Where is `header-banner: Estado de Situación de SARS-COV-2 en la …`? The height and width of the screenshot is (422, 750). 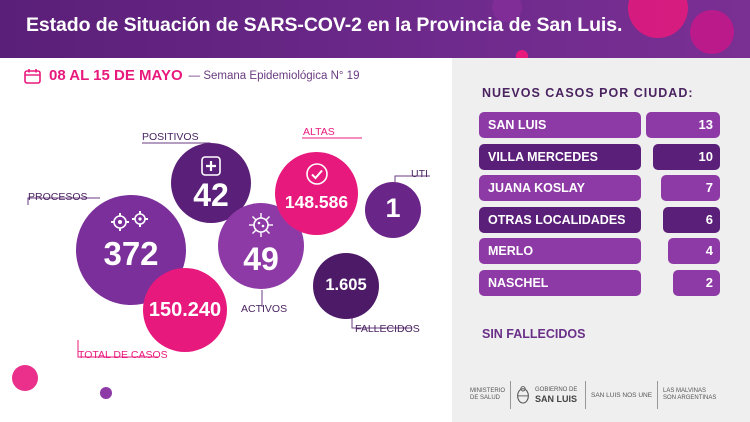 header-banner: Estado de Situación de SARS-COV-2 en la … is located at coordinates (375, 29).